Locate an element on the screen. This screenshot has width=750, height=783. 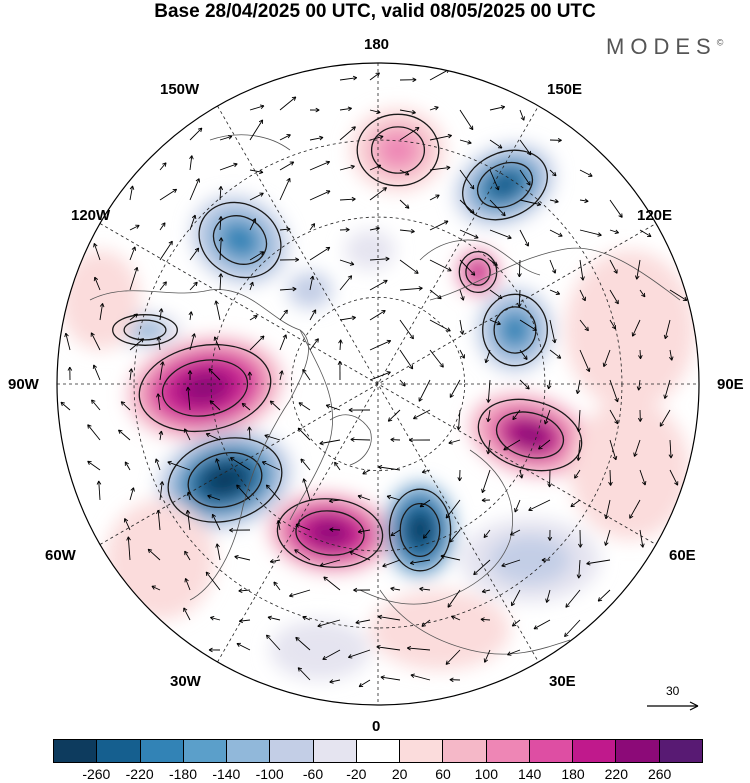
colorbar-tick-label: 100 is located at coordinates (486, 774).